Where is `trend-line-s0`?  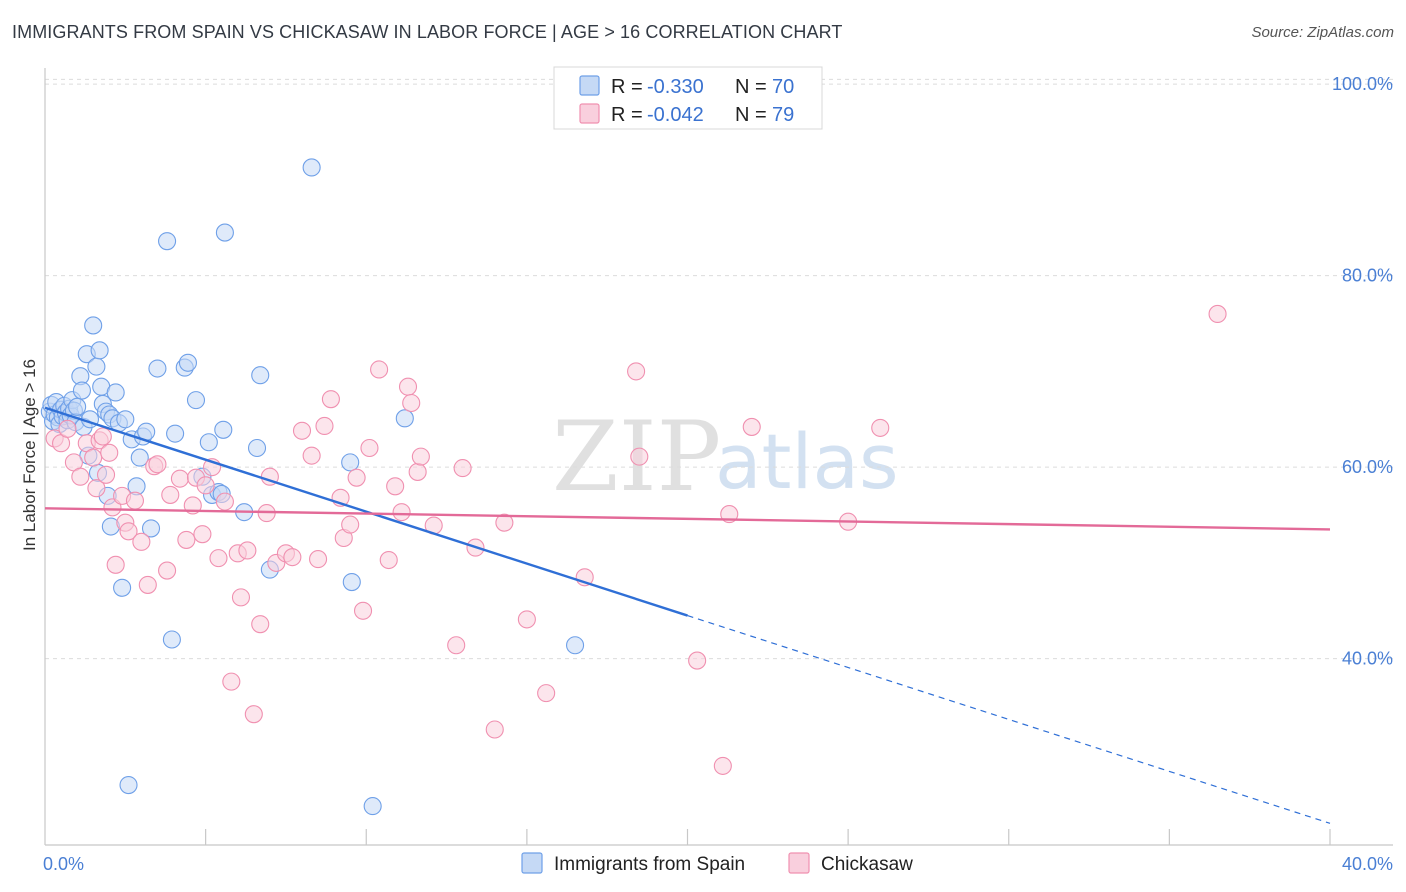
trend-line-s0 is located at coordinates (366, 511).